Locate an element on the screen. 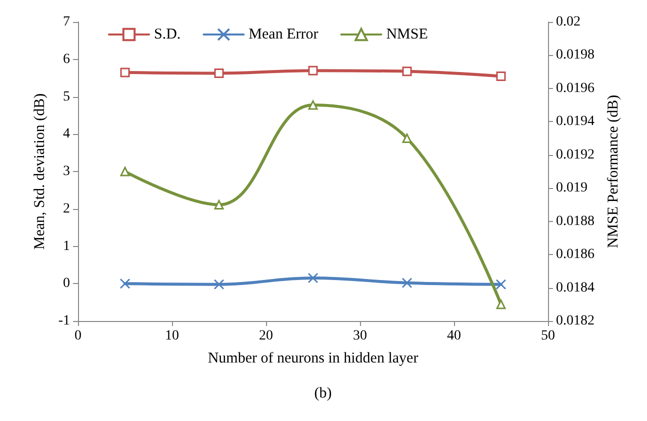 The image size is (647, 421). y-tick-label: 6 is located at coordinates (66, 59).